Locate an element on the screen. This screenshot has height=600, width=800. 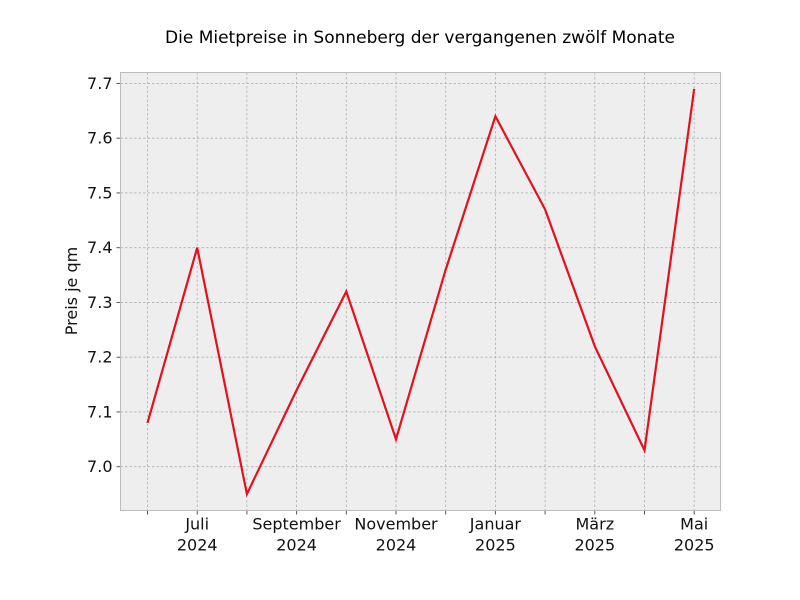
x-tick-label: November 2024 is located at coordinates (396, 535).